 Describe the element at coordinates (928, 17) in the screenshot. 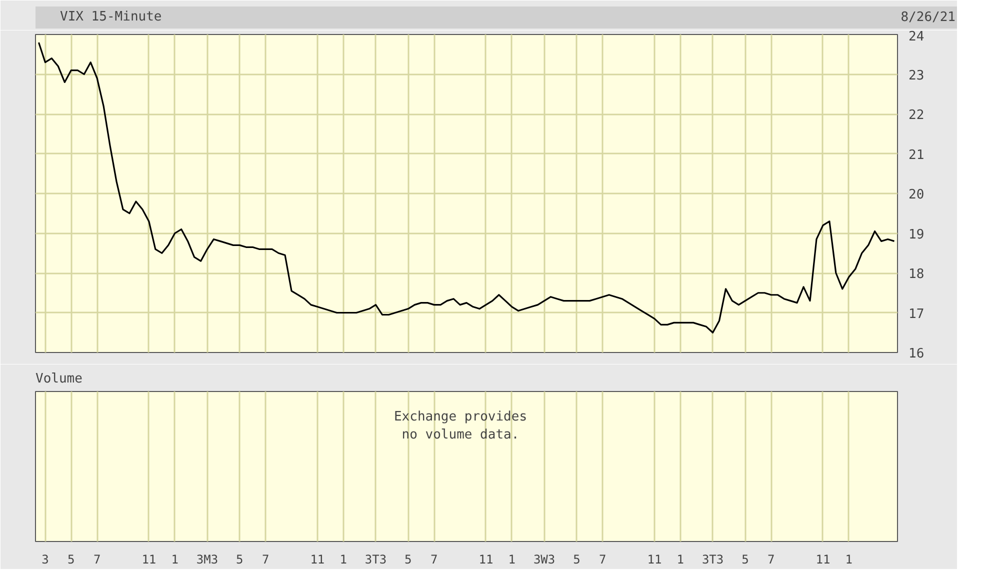

I see `text: 8/26/21` at that location.